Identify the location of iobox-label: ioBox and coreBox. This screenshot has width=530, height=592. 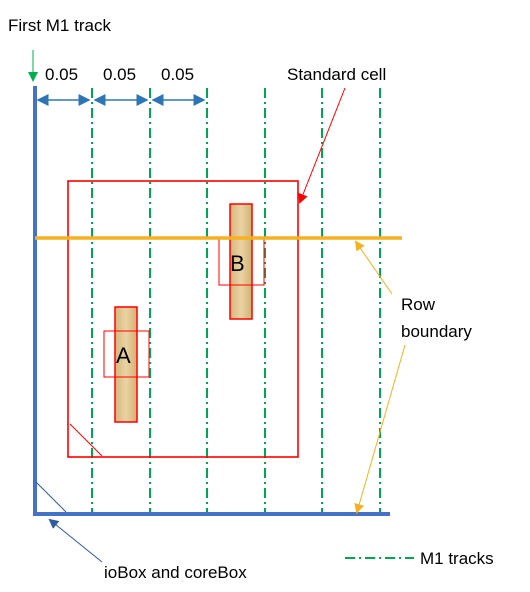
(175, 572).